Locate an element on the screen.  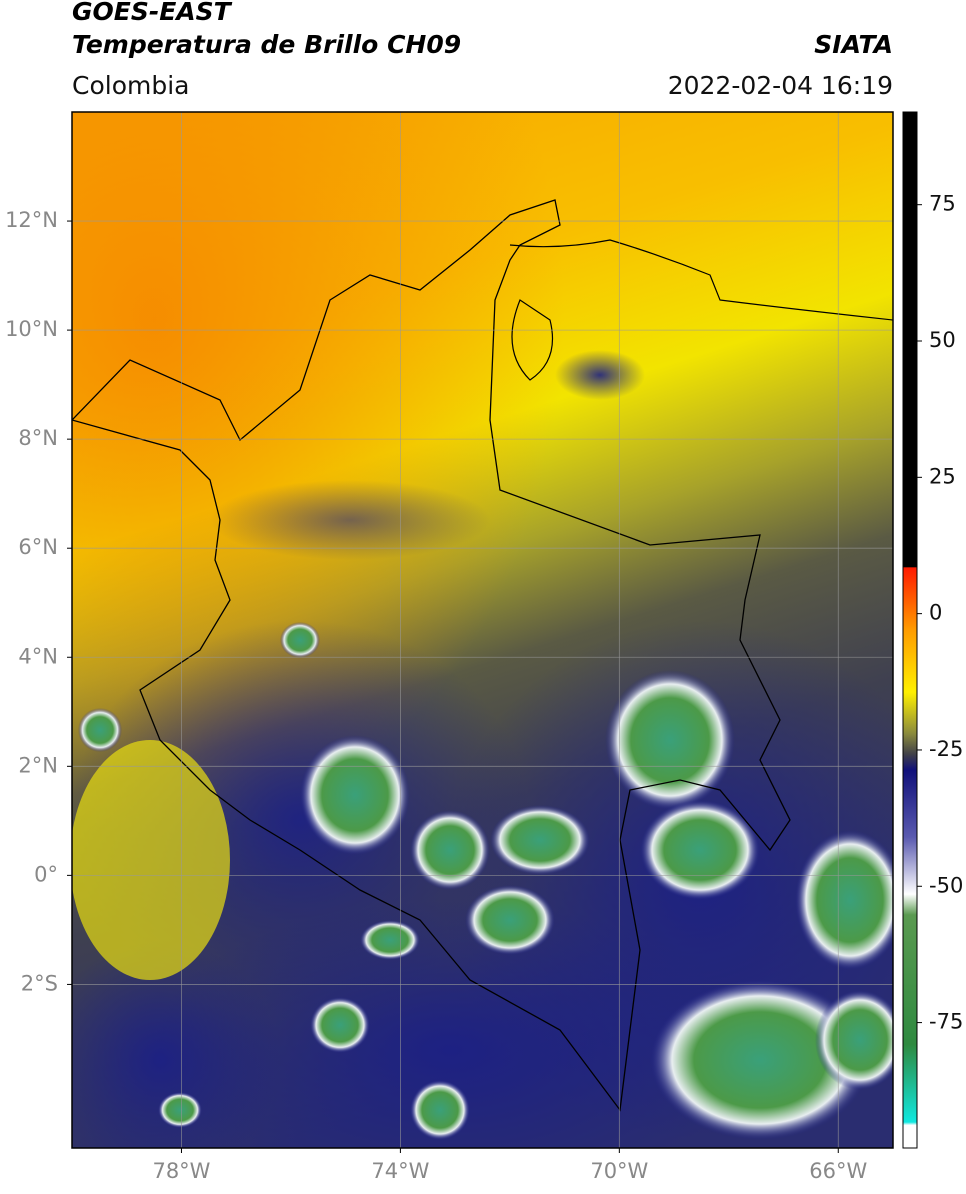
y-tick-label: 8°N is located at coordinates (38, 438).